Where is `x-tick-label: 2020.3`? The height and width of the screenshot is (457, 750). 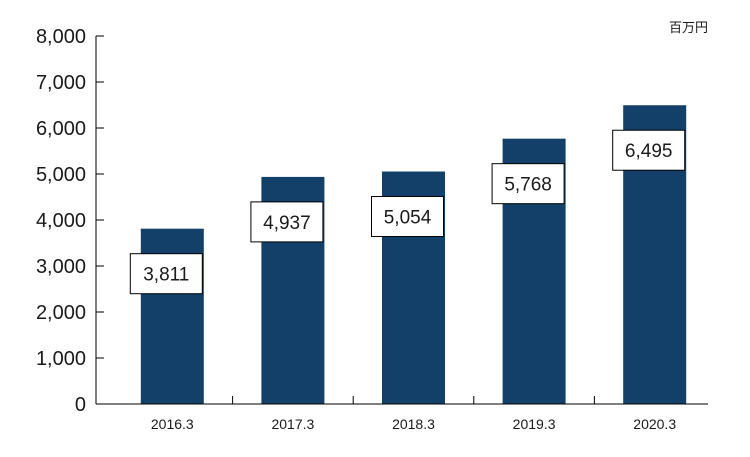
x-tick-label: 2020.3 is located at coordinates (654, 424).